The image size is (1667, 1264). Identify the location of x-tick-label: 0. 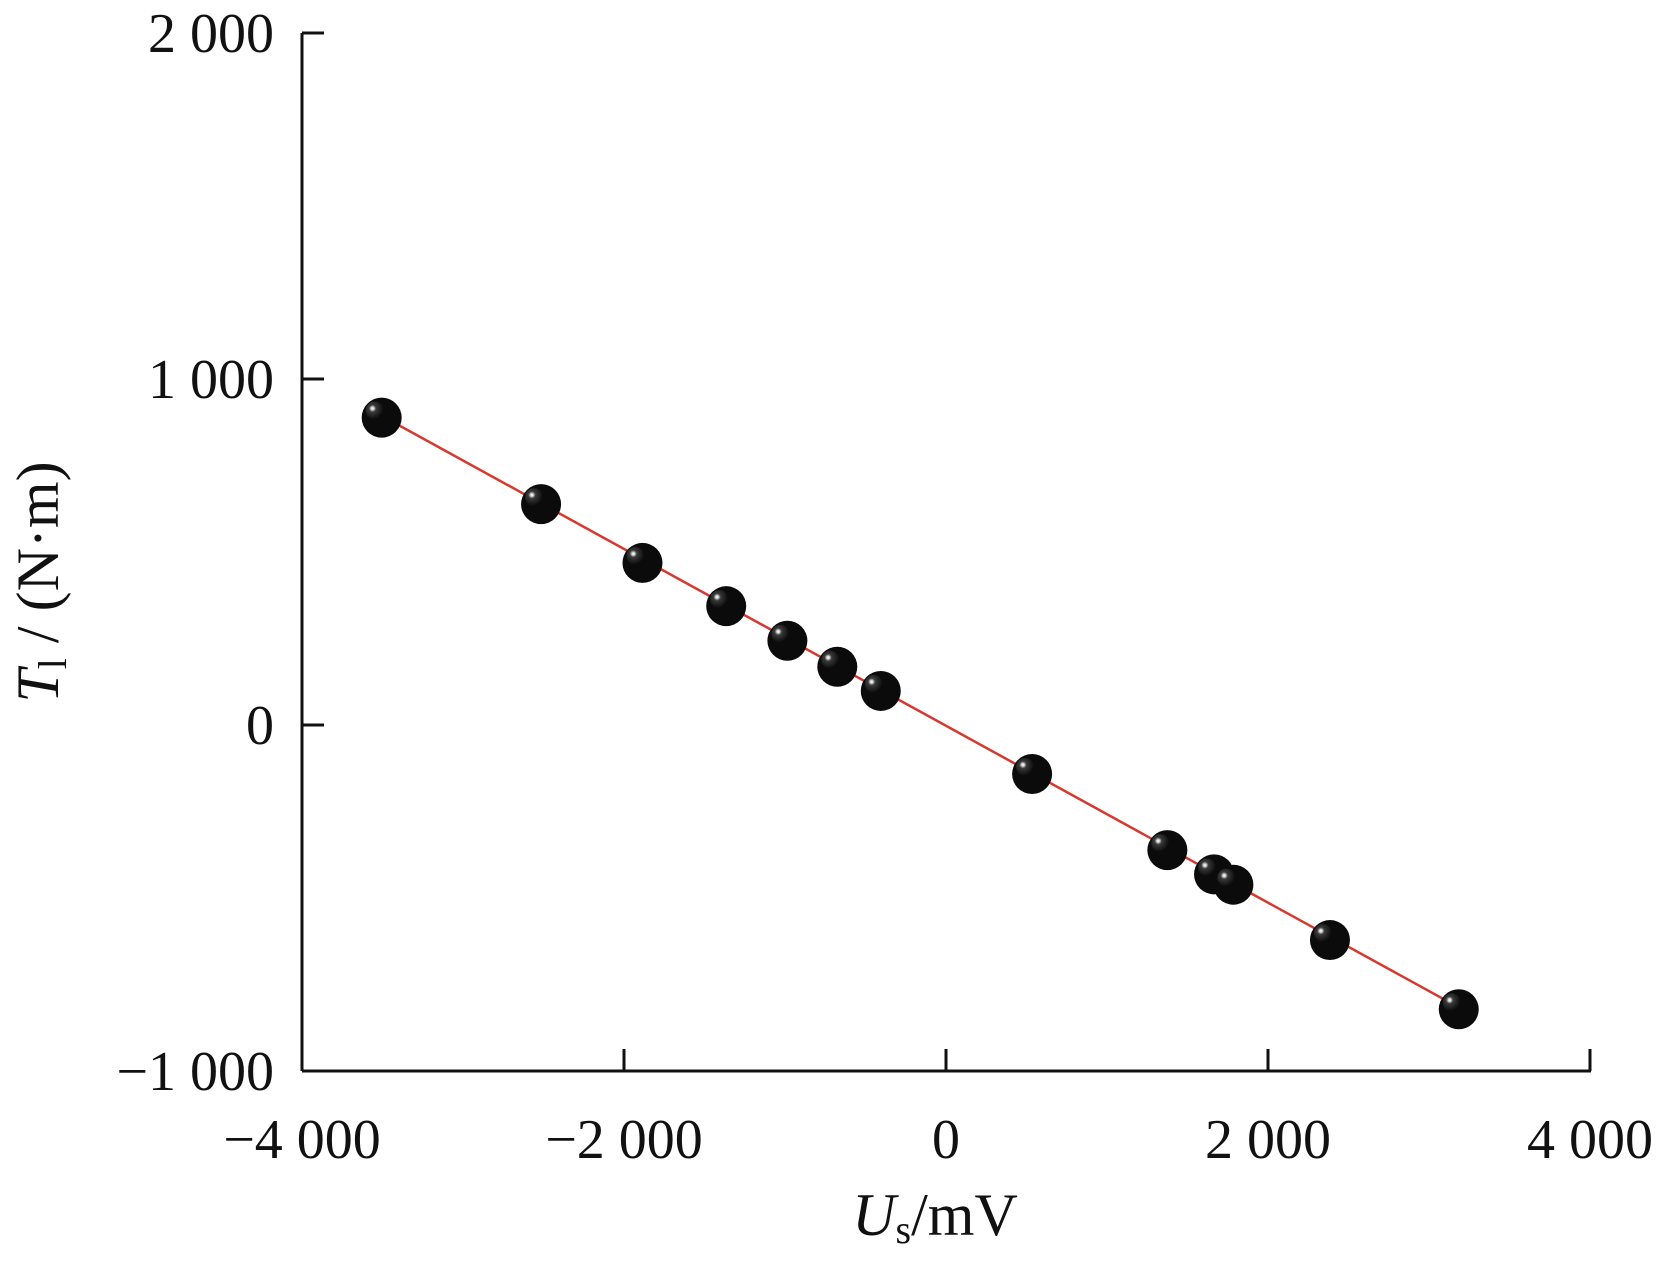
(946, 1140).